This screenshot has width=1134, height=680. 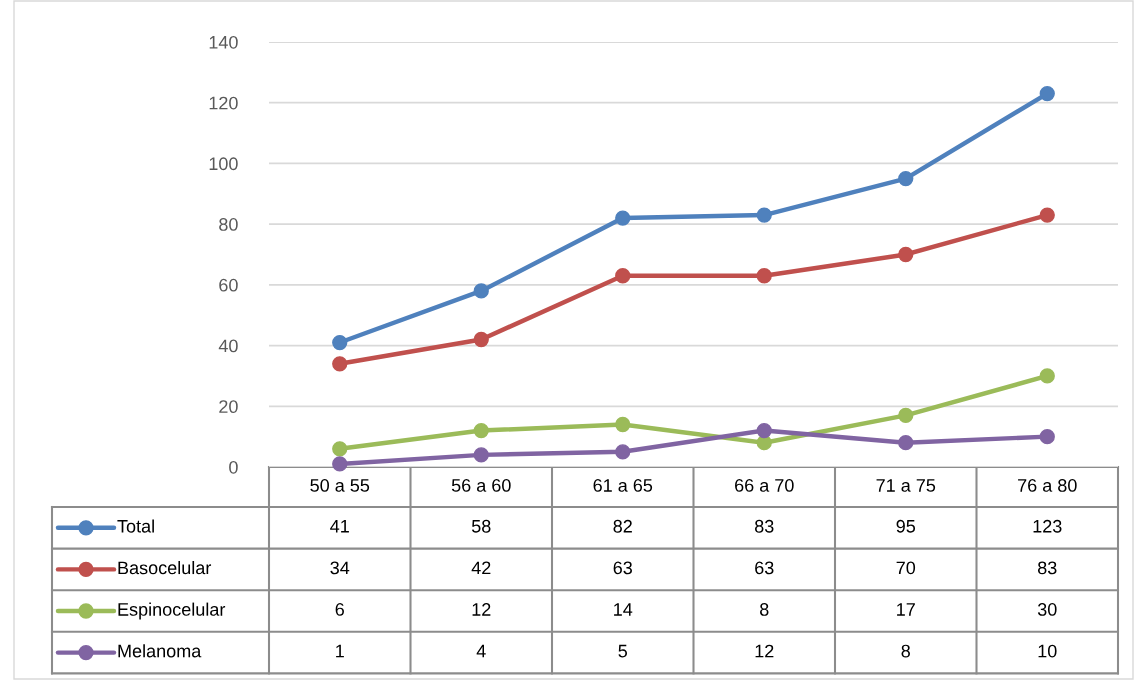 What do you see at coordinates (233, 467) in the screenshot?
I see `y-tick-label: 0` at bounding box center [233, 467].